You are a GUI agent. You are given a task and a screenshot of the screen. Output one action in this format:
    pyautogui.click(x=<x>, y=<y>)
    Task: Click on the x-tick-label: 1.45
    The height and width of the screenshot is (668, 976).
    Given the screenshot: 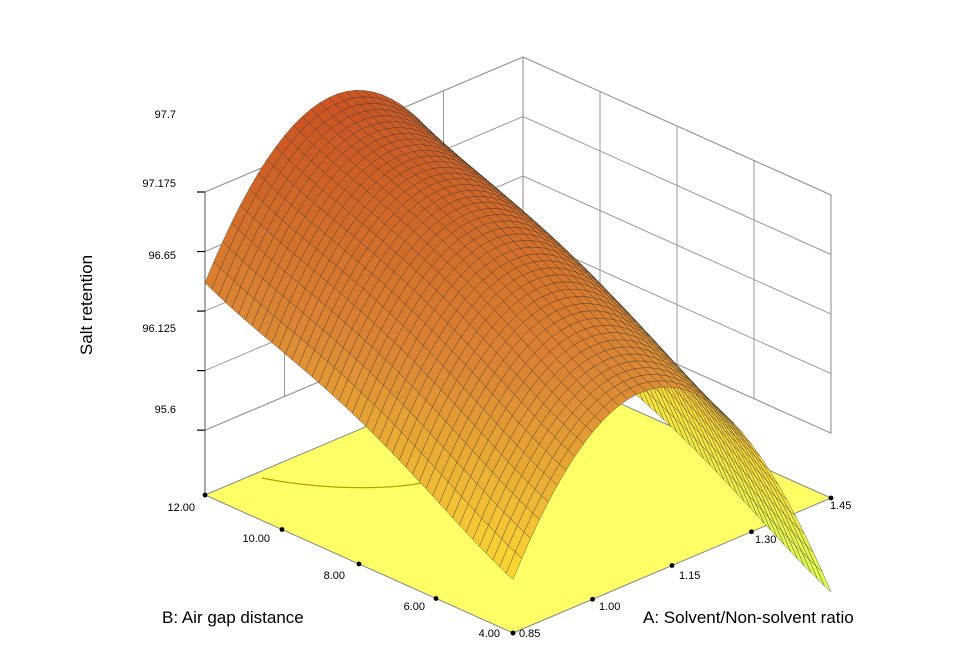 What is the action you would take?
    pyautogui.click(x=840, y=506)
    